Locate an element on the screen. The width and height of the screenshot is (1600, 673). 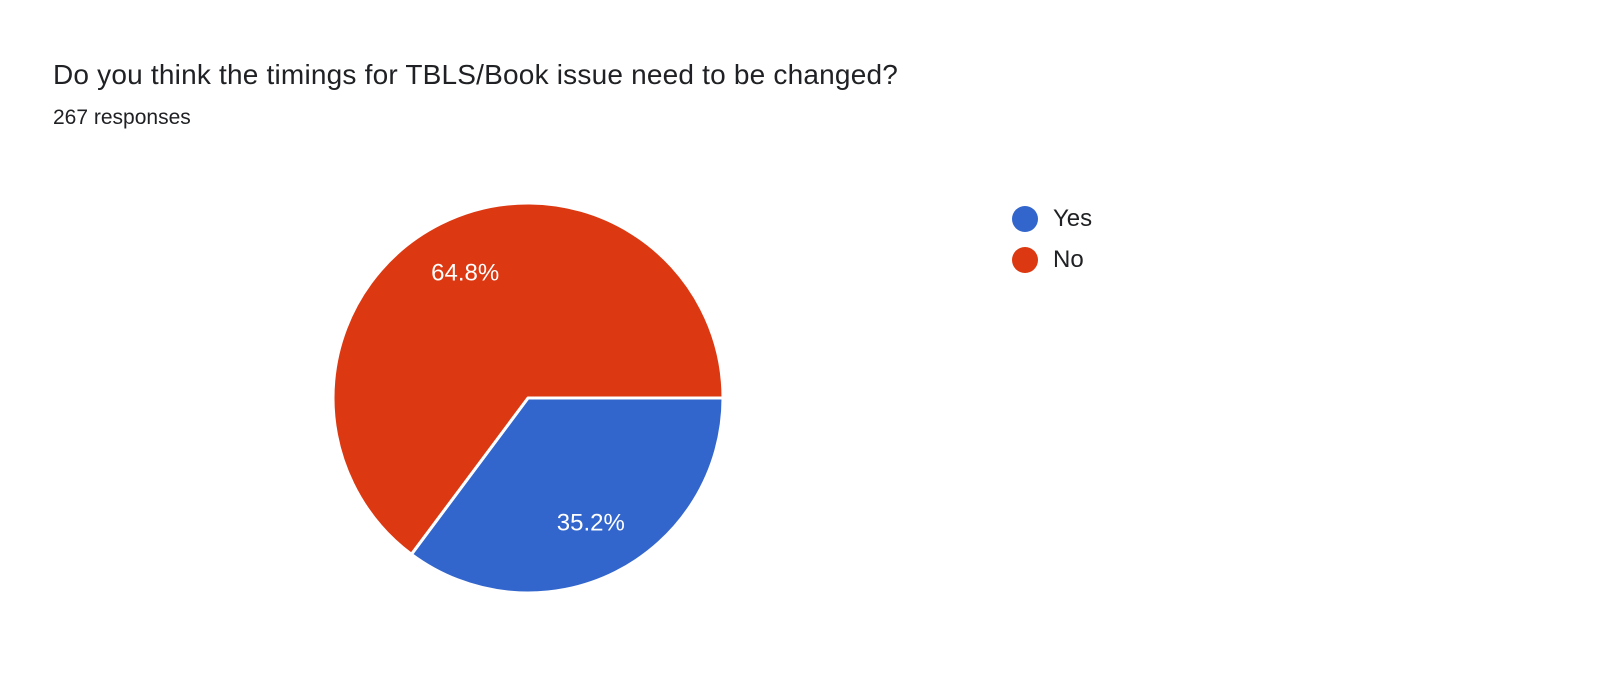
legend-dot-yes-icon is located at coordinates (1025, 219).